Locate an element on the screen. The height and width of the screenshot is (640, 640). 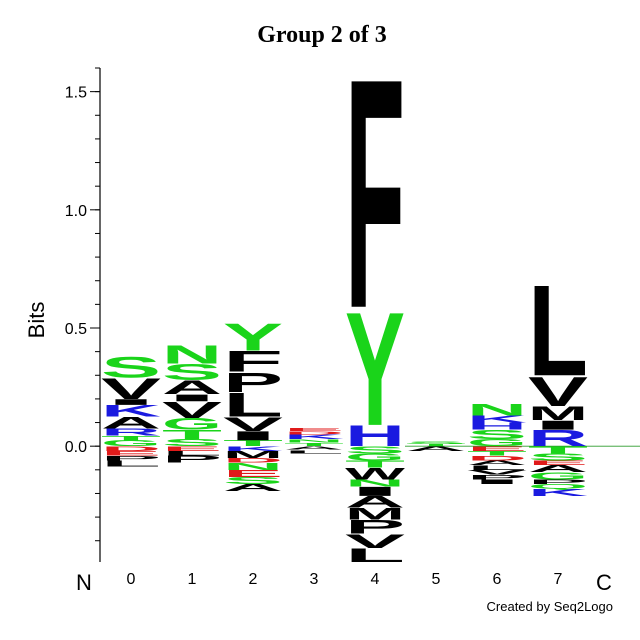
y-tick-label: 1.5 is located at coordinates (76, 93).